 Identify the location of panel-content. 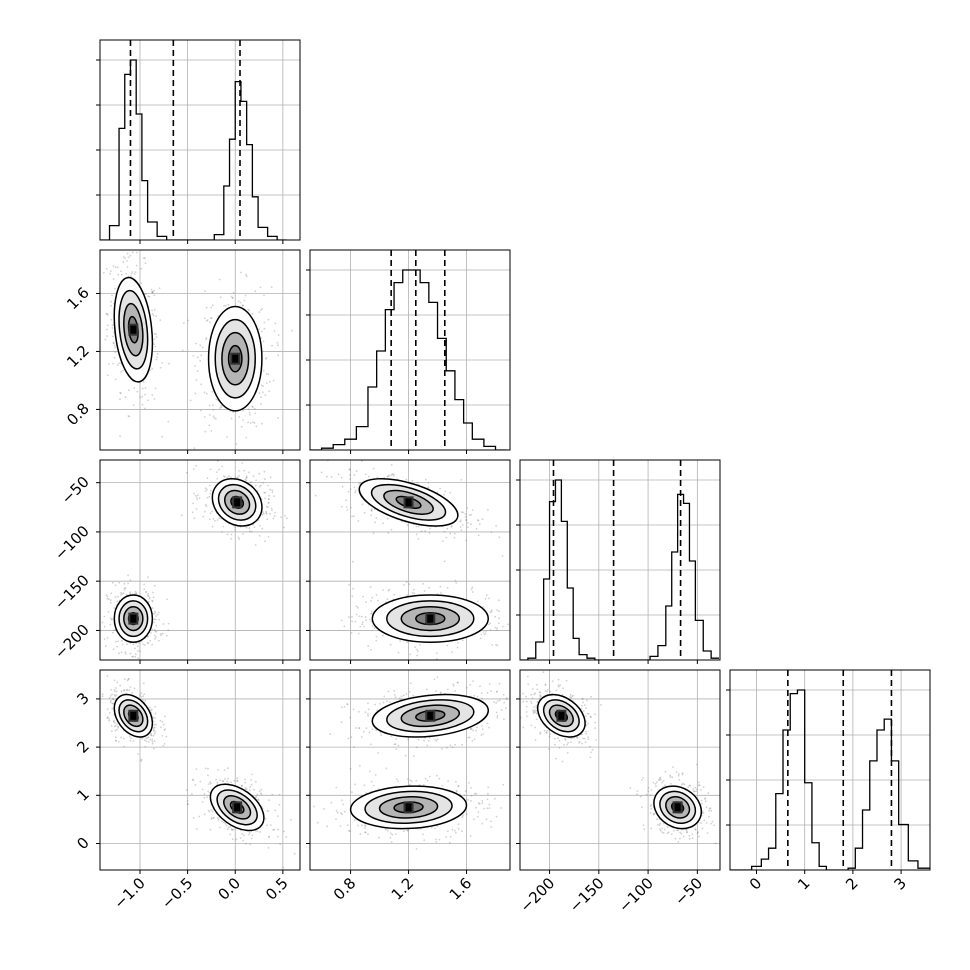
(620, 560).